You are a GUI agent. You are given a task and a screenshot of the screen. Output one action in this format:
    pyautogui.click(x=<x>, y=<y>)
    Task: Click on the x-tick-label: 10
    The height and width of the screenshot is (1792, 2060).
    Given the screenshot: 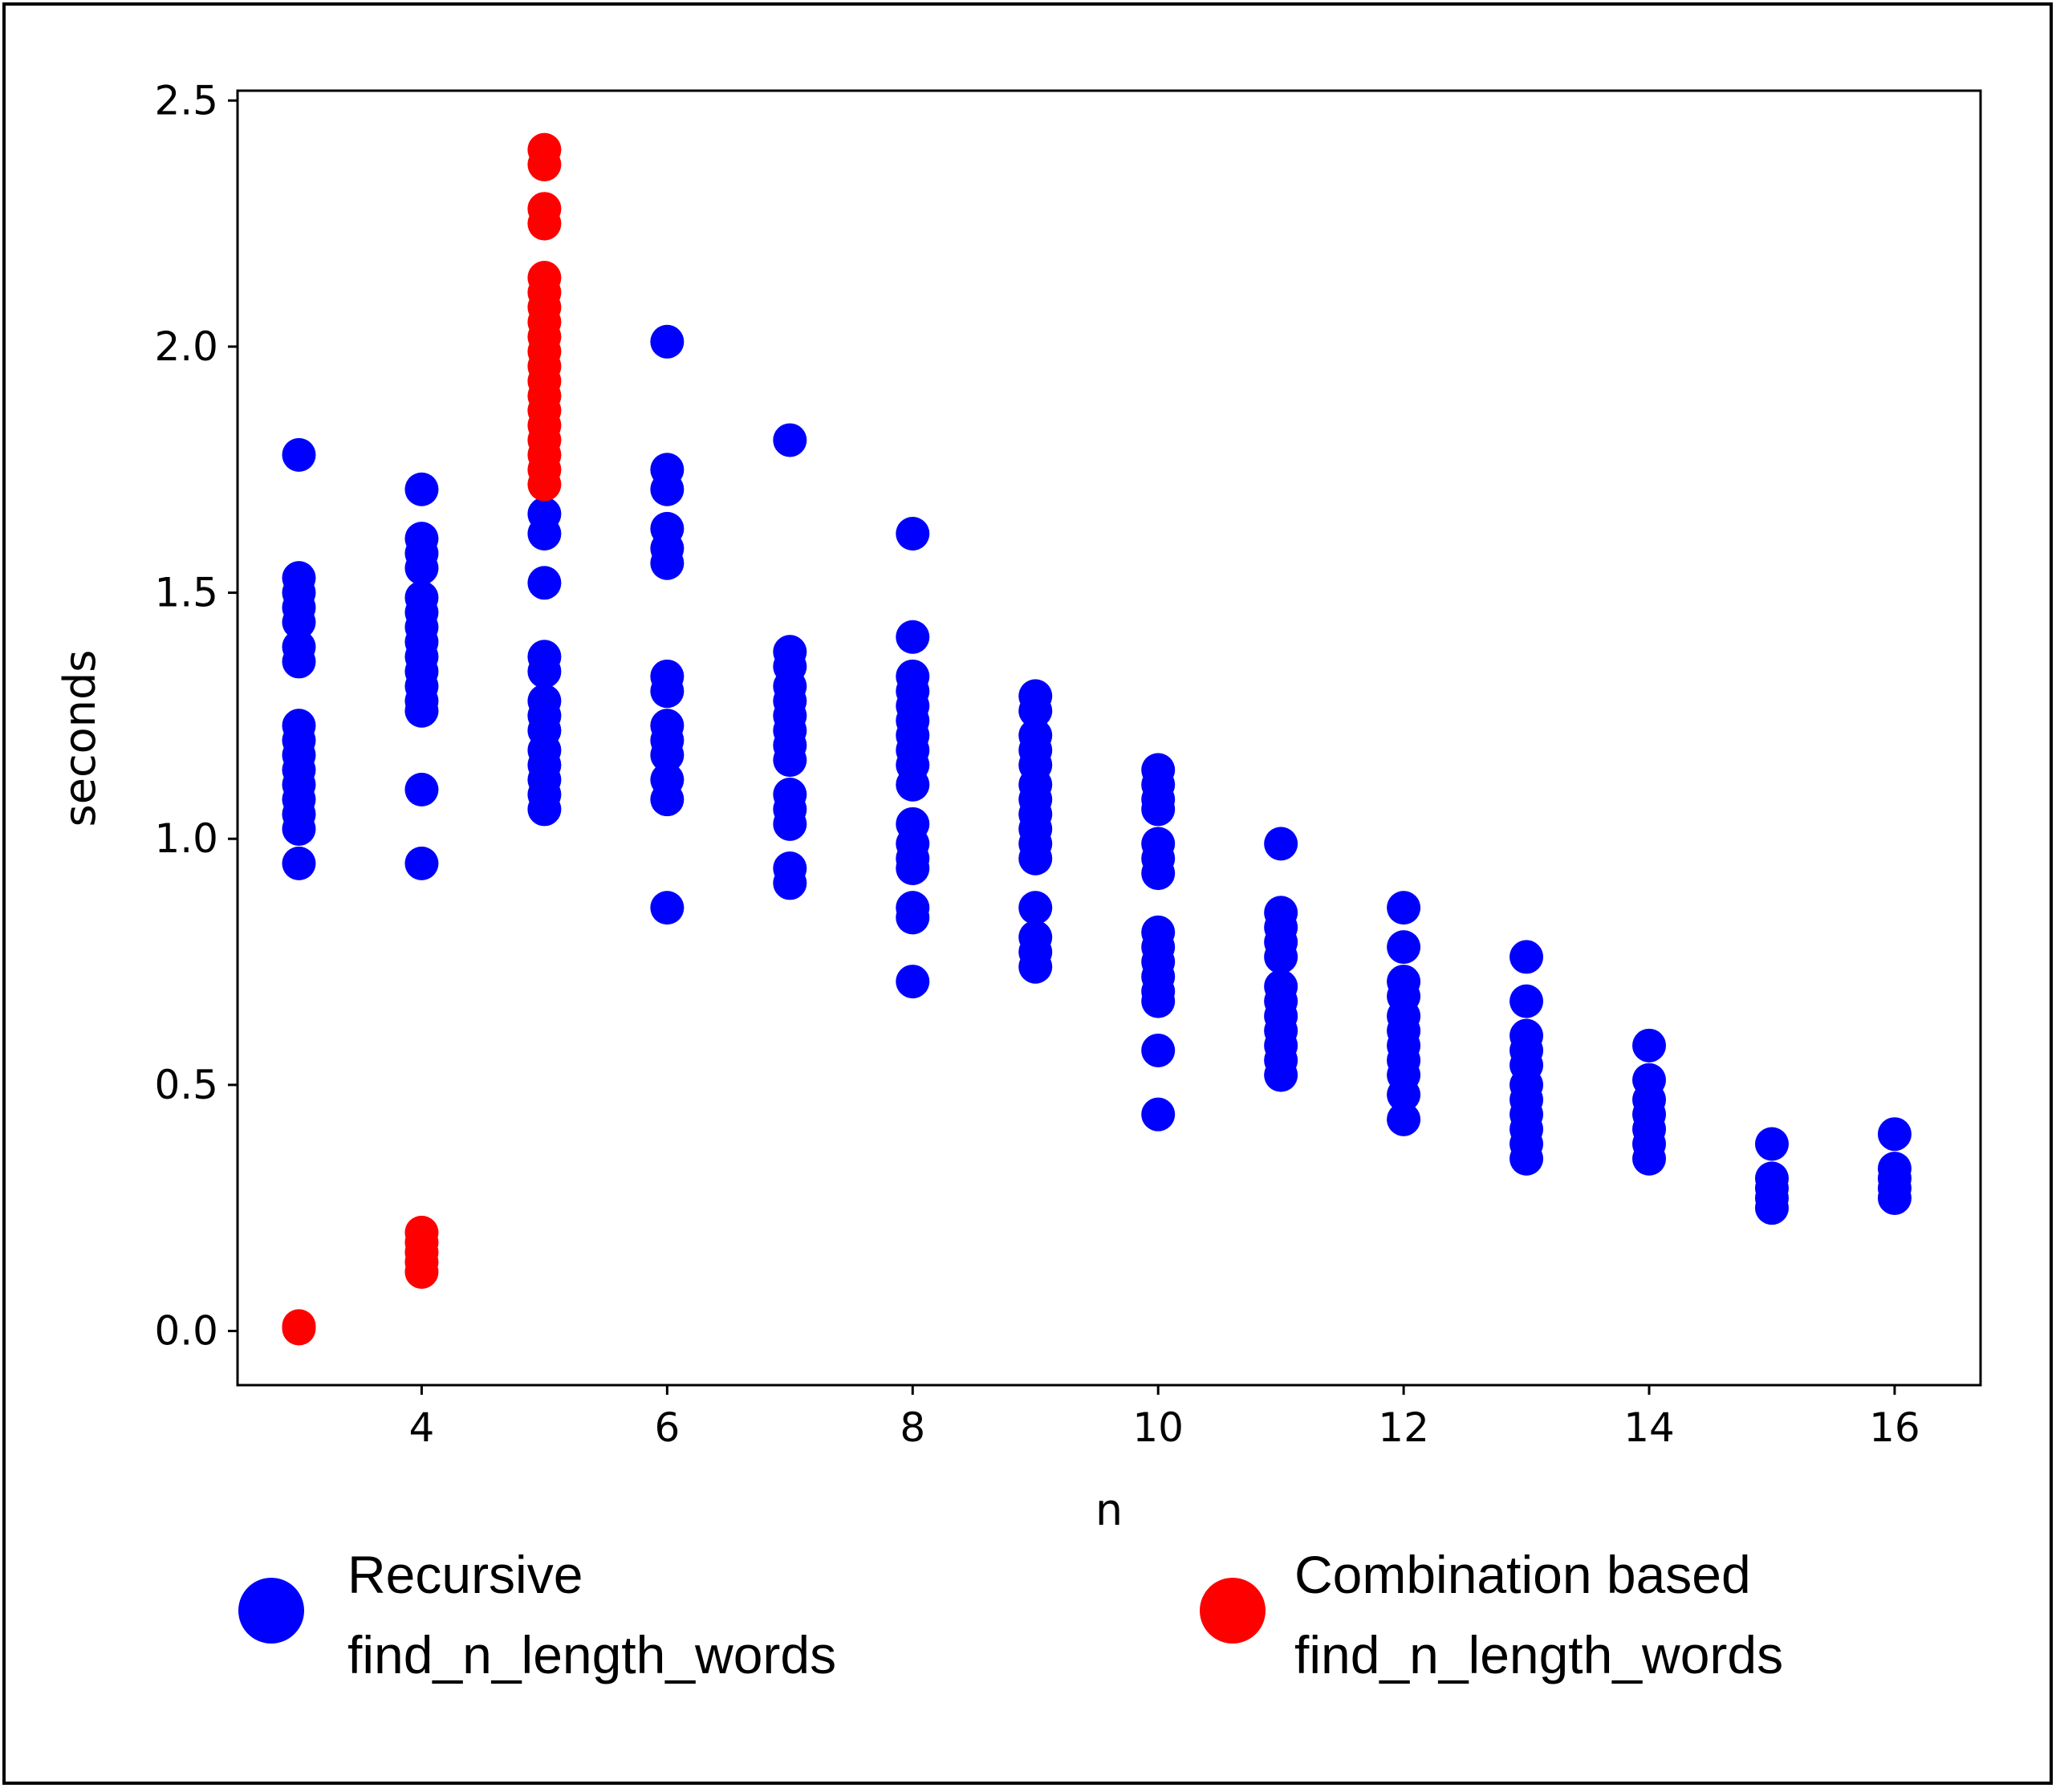 What is the action you would take?
    pyautogui.click(x=1158, y=1427)
    